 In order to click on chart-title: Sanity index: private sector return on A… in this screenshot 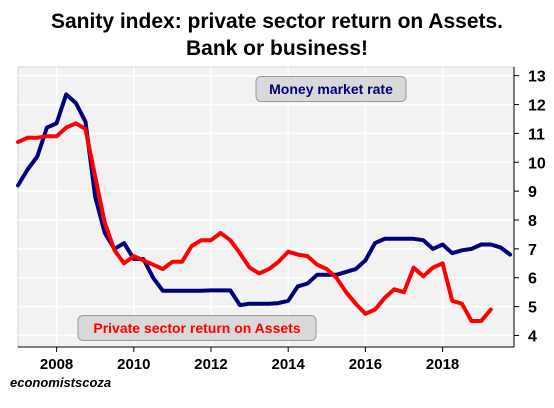, I will do `click(277, 35)`.